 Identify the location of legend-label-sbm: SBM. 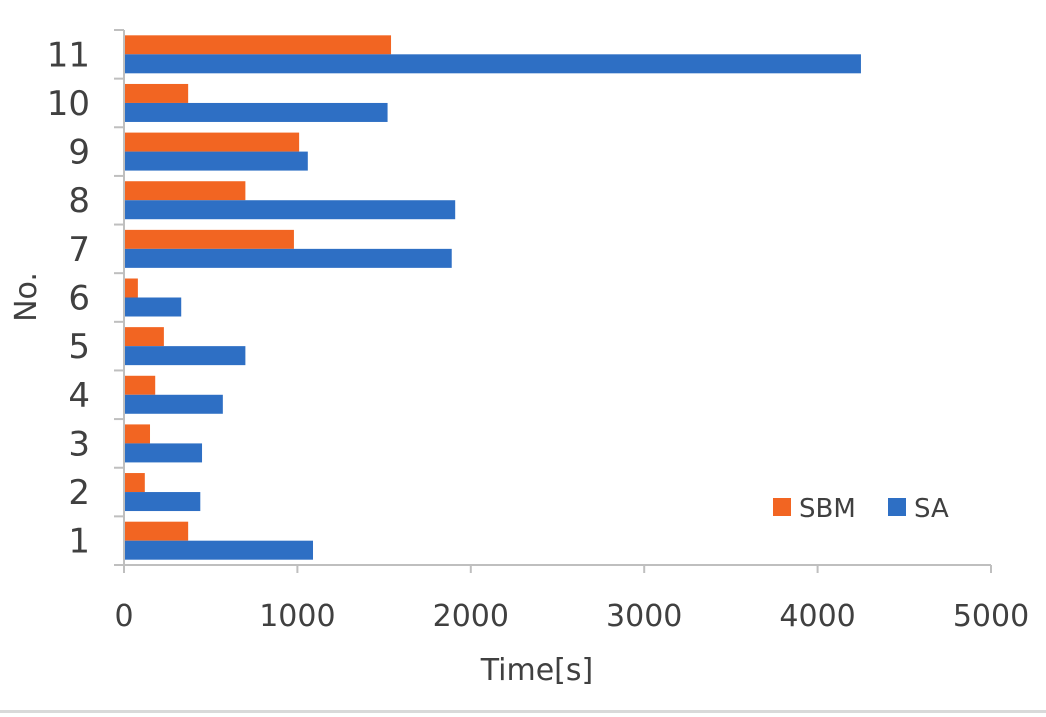
(827, 509).